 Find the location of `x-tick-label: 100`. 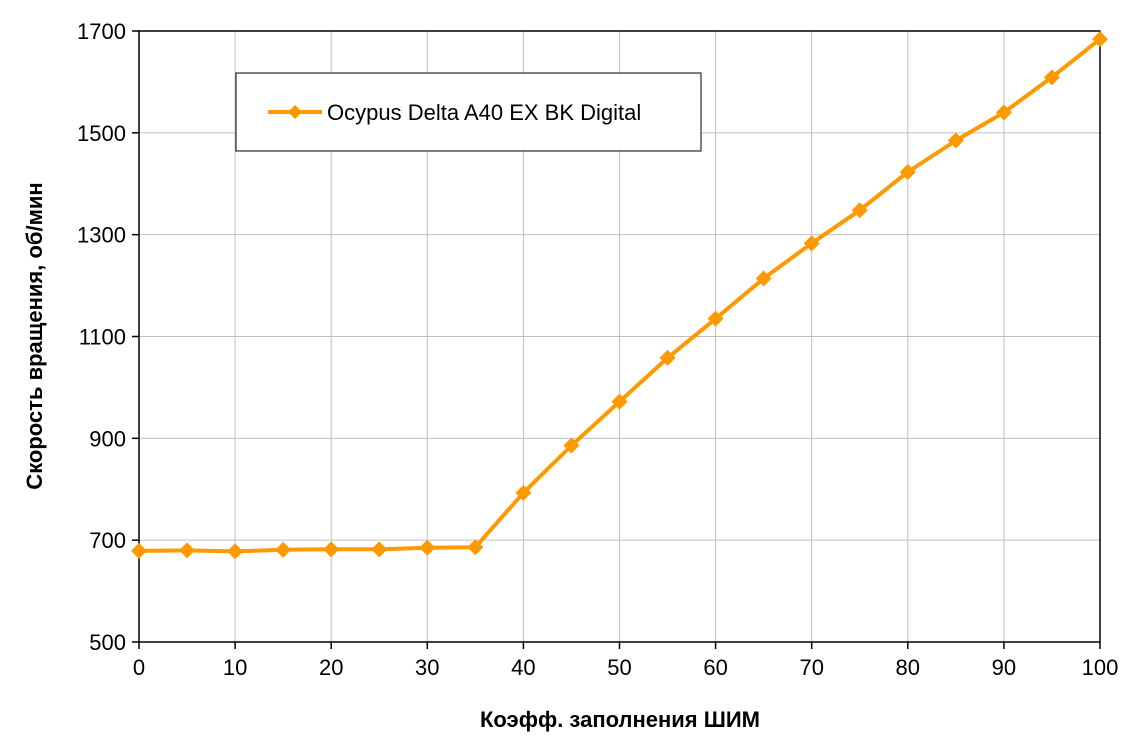

x-tick-label: 100 is located at coordinates (1100, 667).